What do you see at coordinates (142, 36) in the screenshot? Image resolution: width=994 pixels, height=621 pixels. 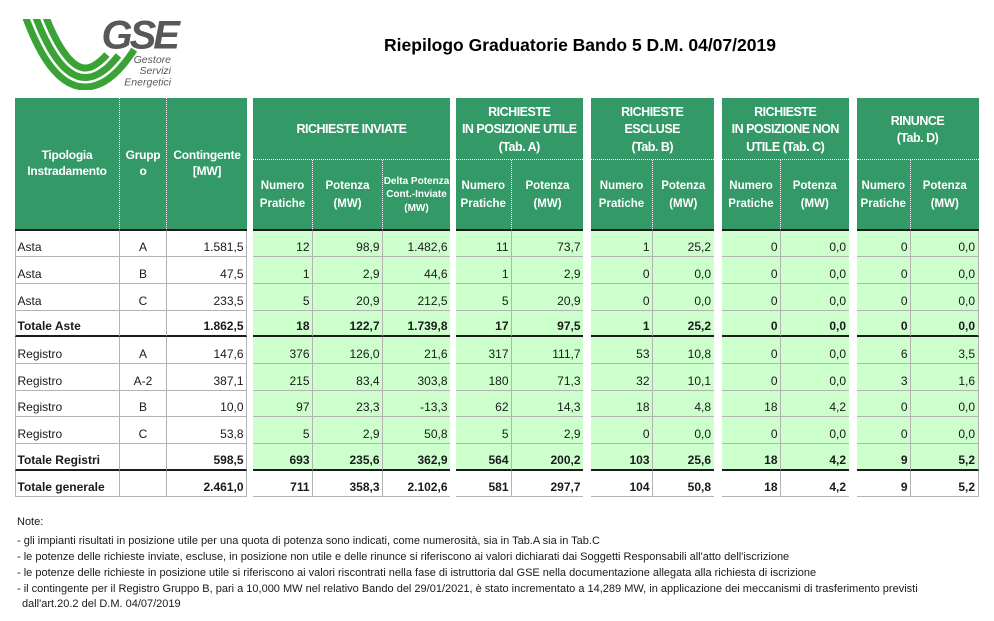 I see `svg-text: GSE` at bounding box center [142, 36].